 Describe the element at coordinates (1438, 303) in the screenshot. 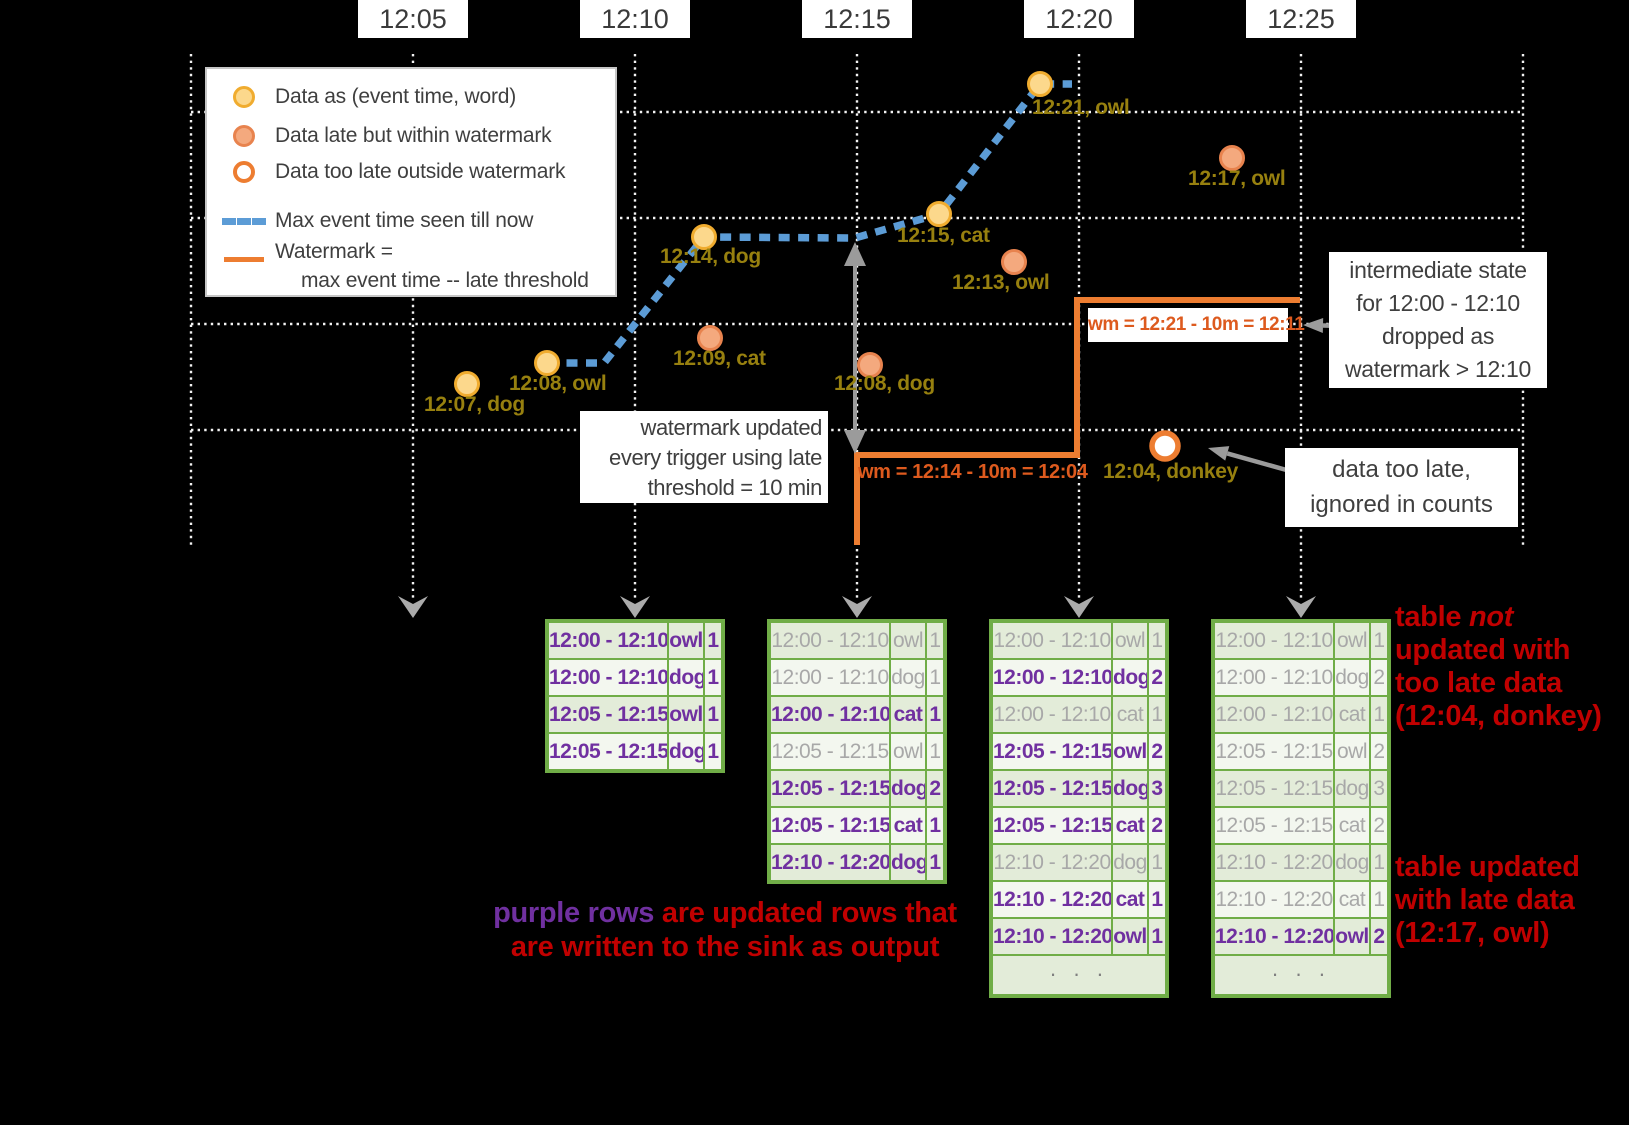

I see `callout-line: for 12:00 - 12:10` at that location.